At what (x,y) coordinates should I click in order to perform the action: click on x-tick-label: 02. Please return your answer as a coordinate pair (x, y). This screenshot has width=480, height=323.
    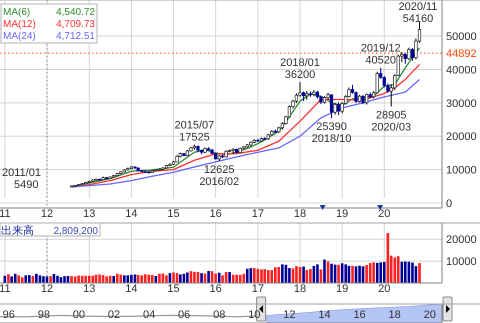
    Looking at the image, I should click on (114, 315).